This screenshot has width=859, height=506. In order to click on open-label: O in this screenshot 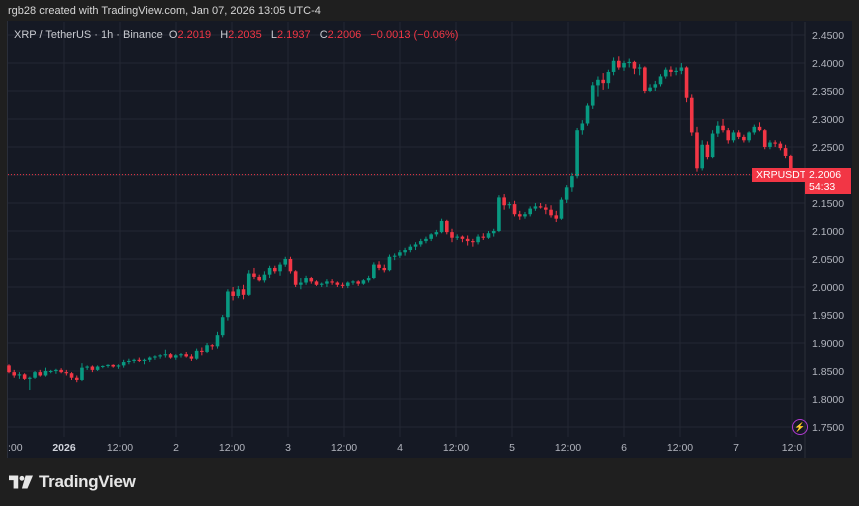, I will do `click(173, 35)`.